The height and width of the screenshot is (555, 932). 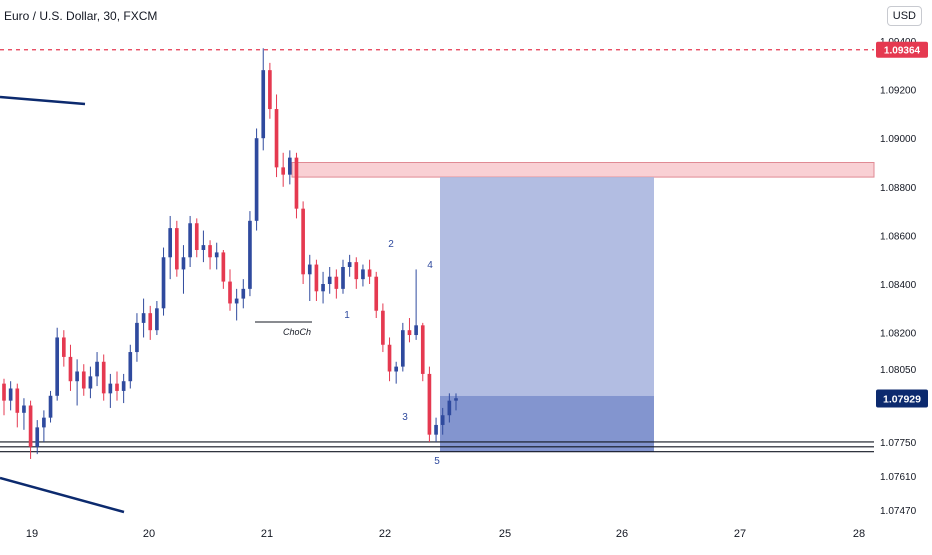 I want to click on time-tick-label: 20, so click(x=149, y=534).